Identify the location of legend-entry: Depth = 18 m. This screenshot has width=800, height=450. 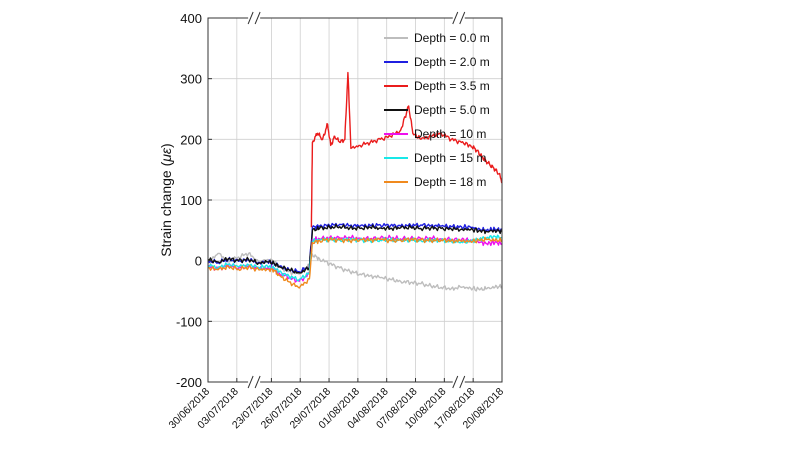
(450, 182).